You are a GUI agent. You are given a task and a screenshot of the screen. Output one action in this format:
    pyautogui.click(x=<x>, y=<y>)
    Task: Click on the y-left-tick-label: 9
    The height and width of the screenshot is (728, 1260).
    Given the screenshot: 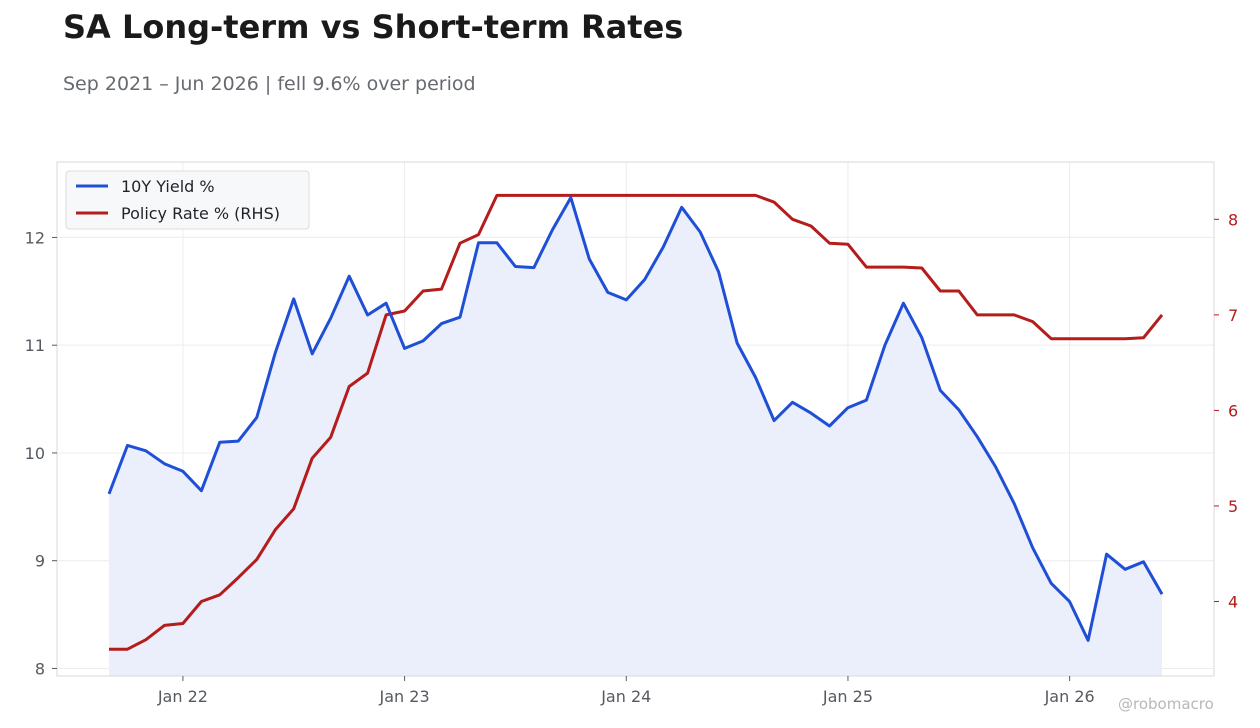 What is the action you would take?
    pyautogui.click(x=40, y=561)
    